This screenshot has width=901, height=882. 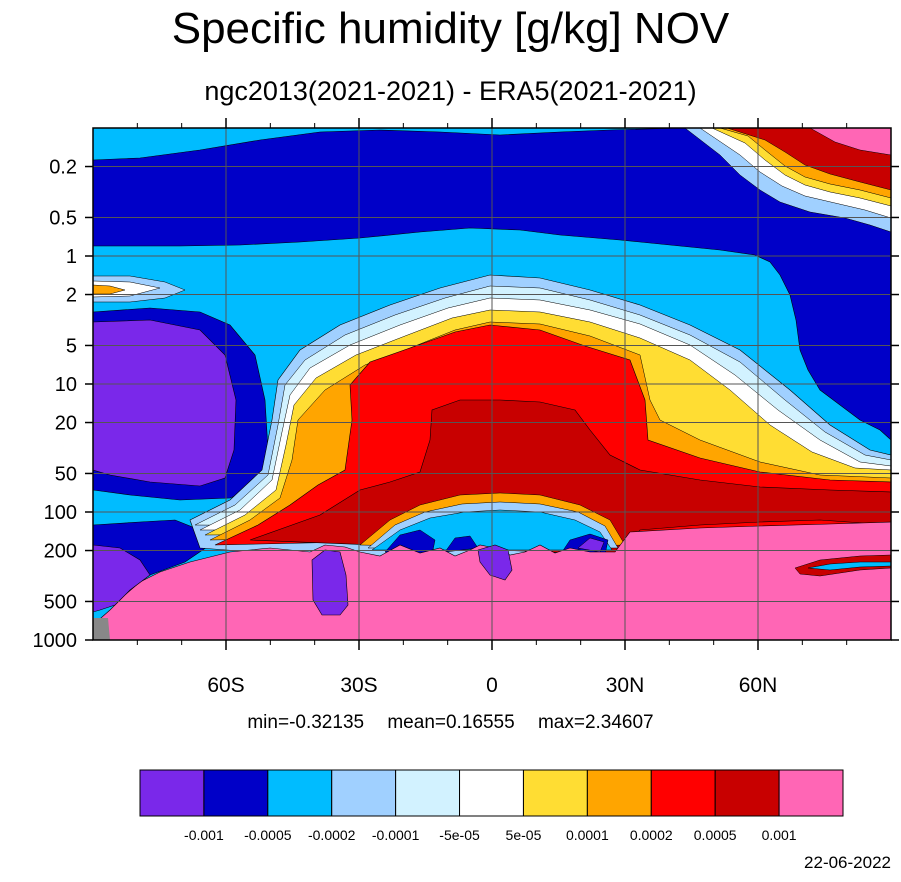 I want to click on y-tick-label: 0.2, so click(x=63, y=168).